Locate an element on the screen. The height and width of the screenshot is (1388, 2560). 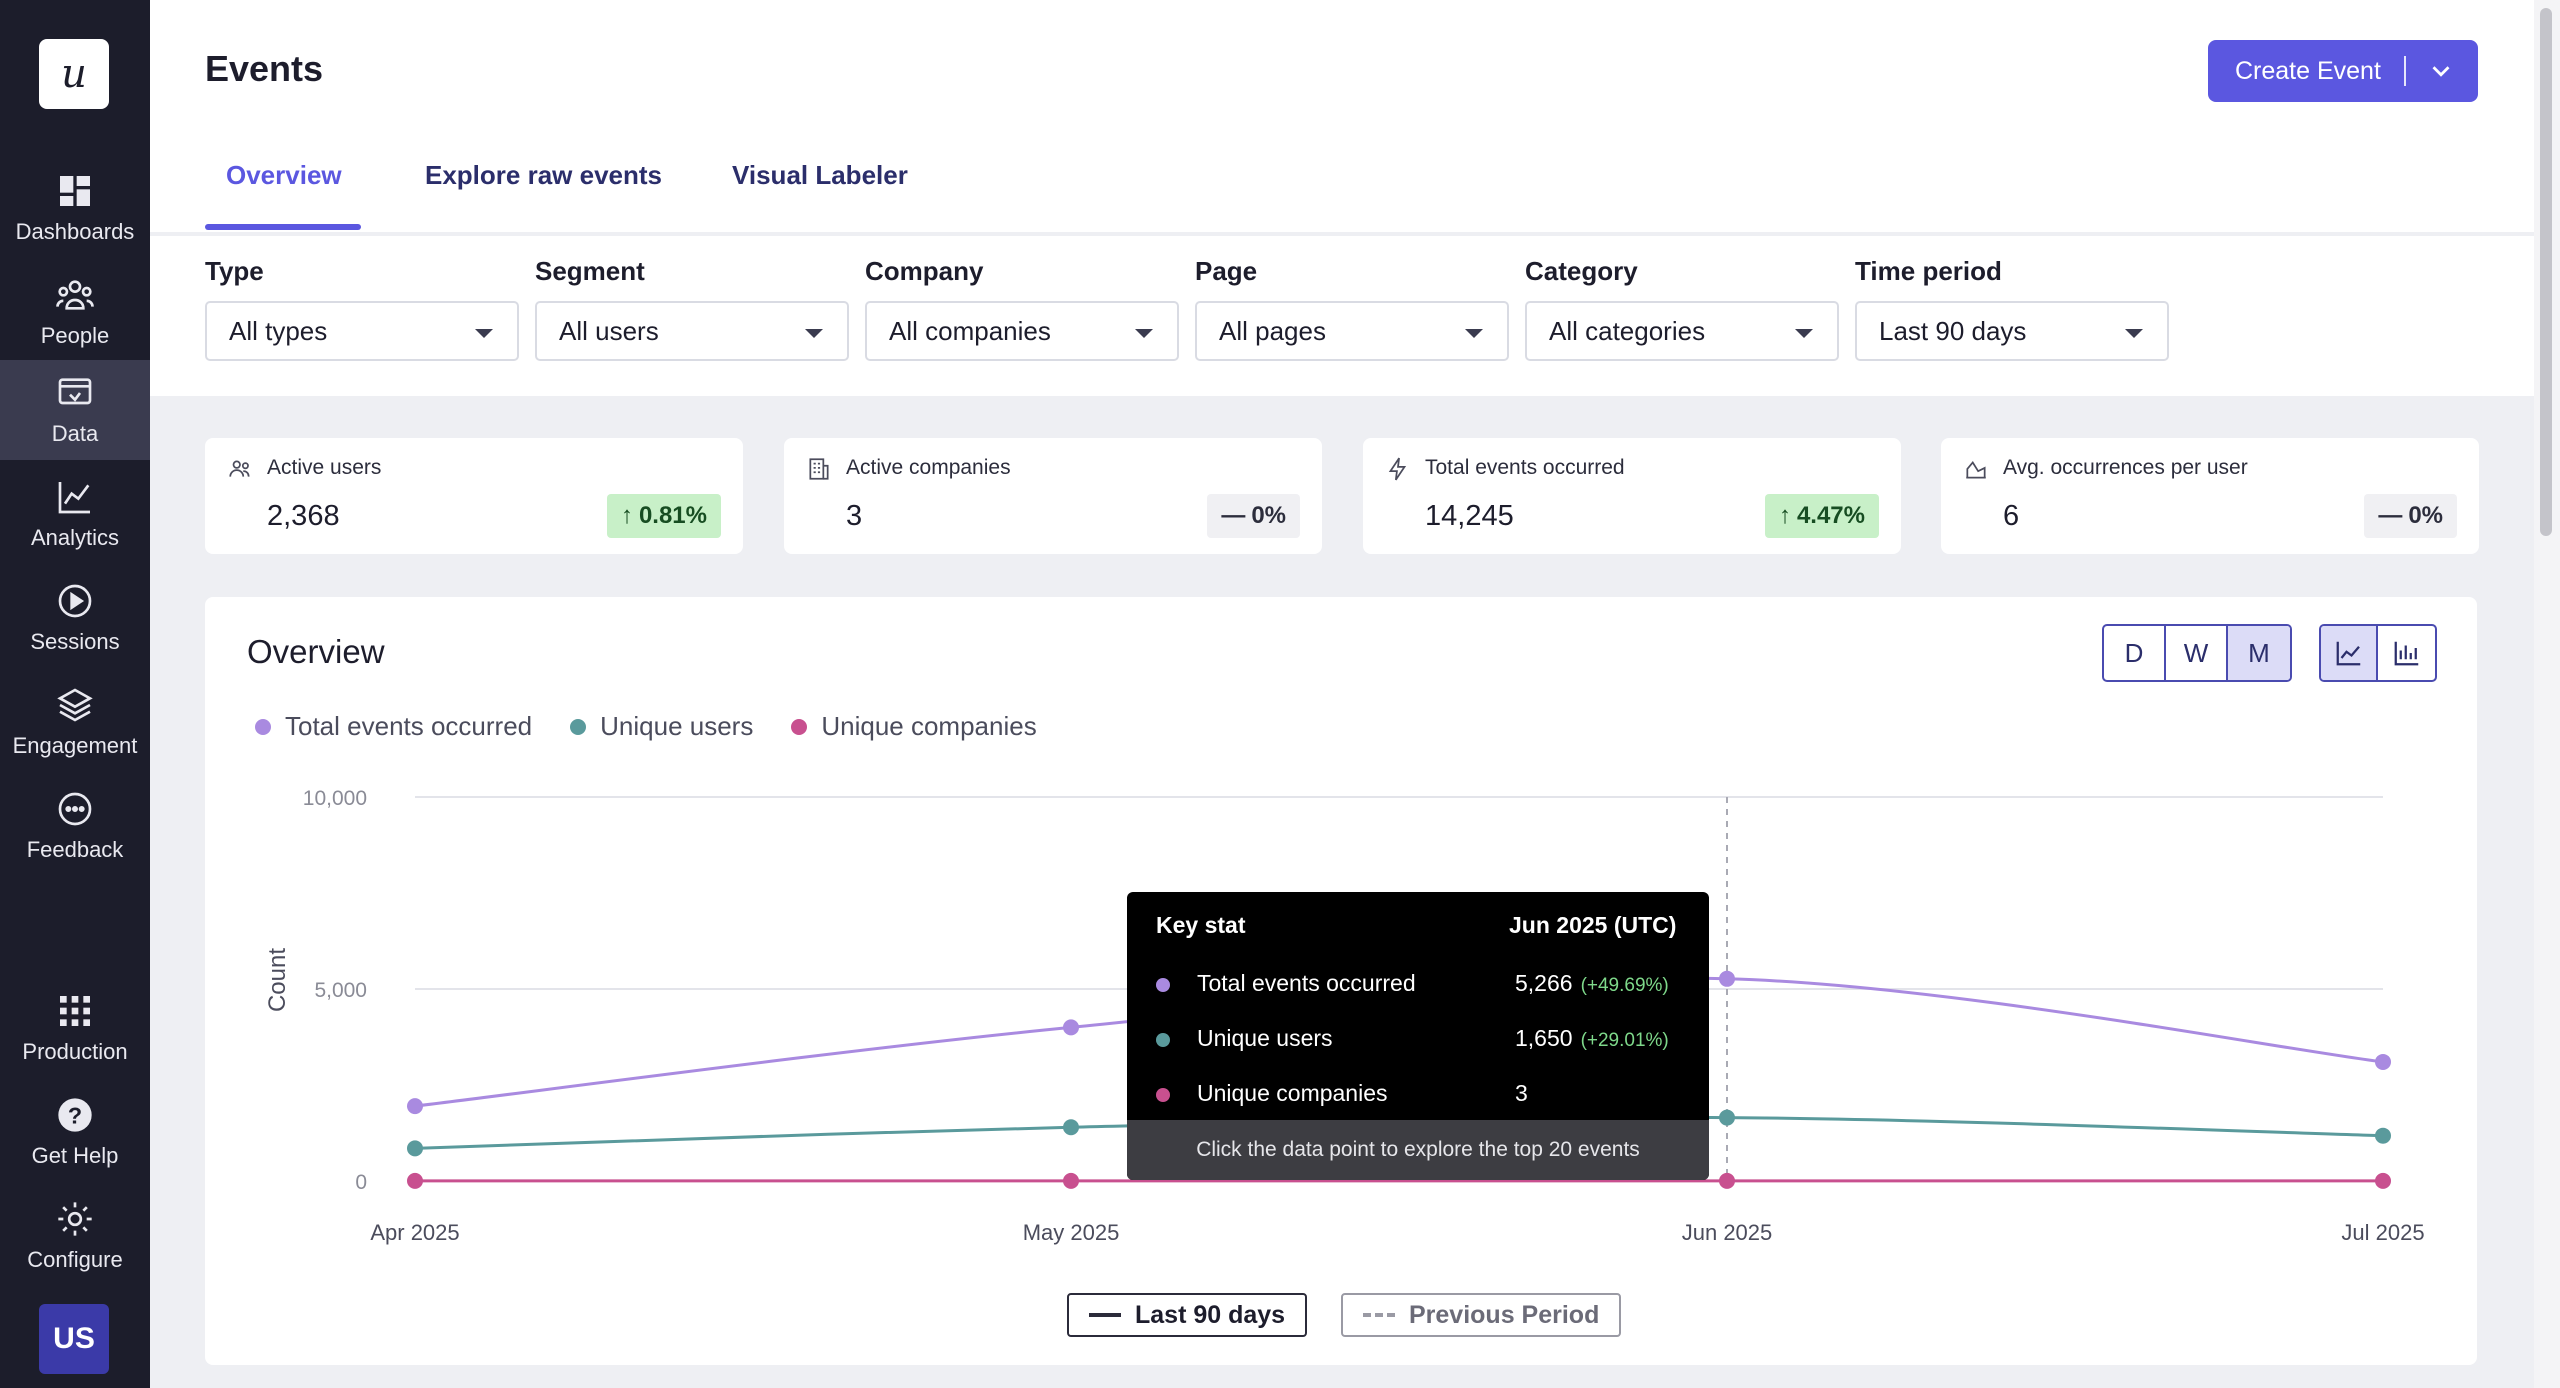
overview-title: Overview is located at coordinates (316, 651).